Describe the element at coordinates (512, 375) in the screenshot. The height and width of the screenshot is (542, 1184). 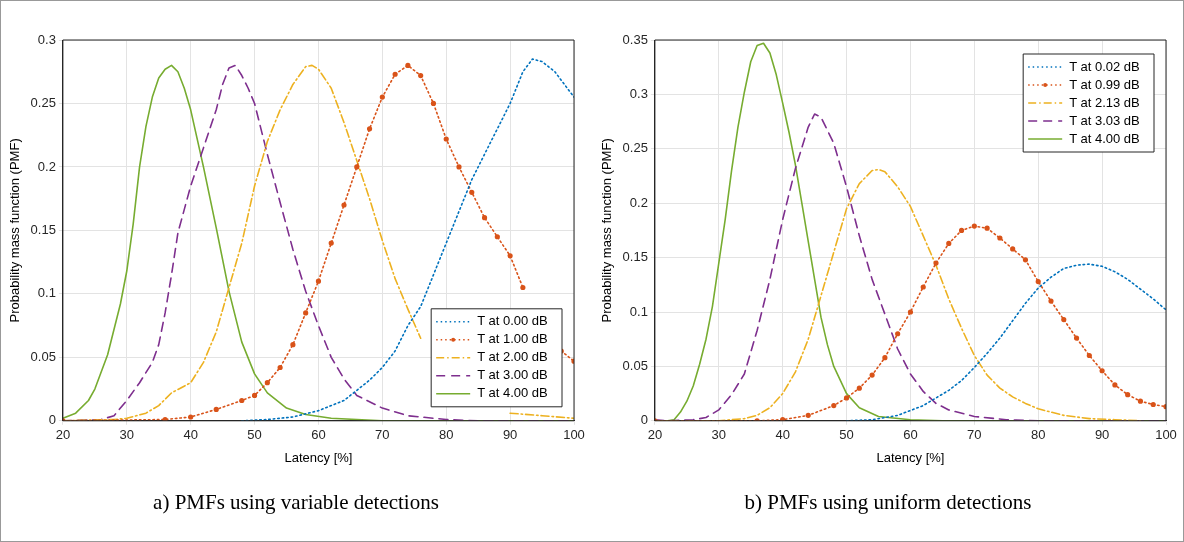
I see `legend-label: T at 3.00 dB` at that location.